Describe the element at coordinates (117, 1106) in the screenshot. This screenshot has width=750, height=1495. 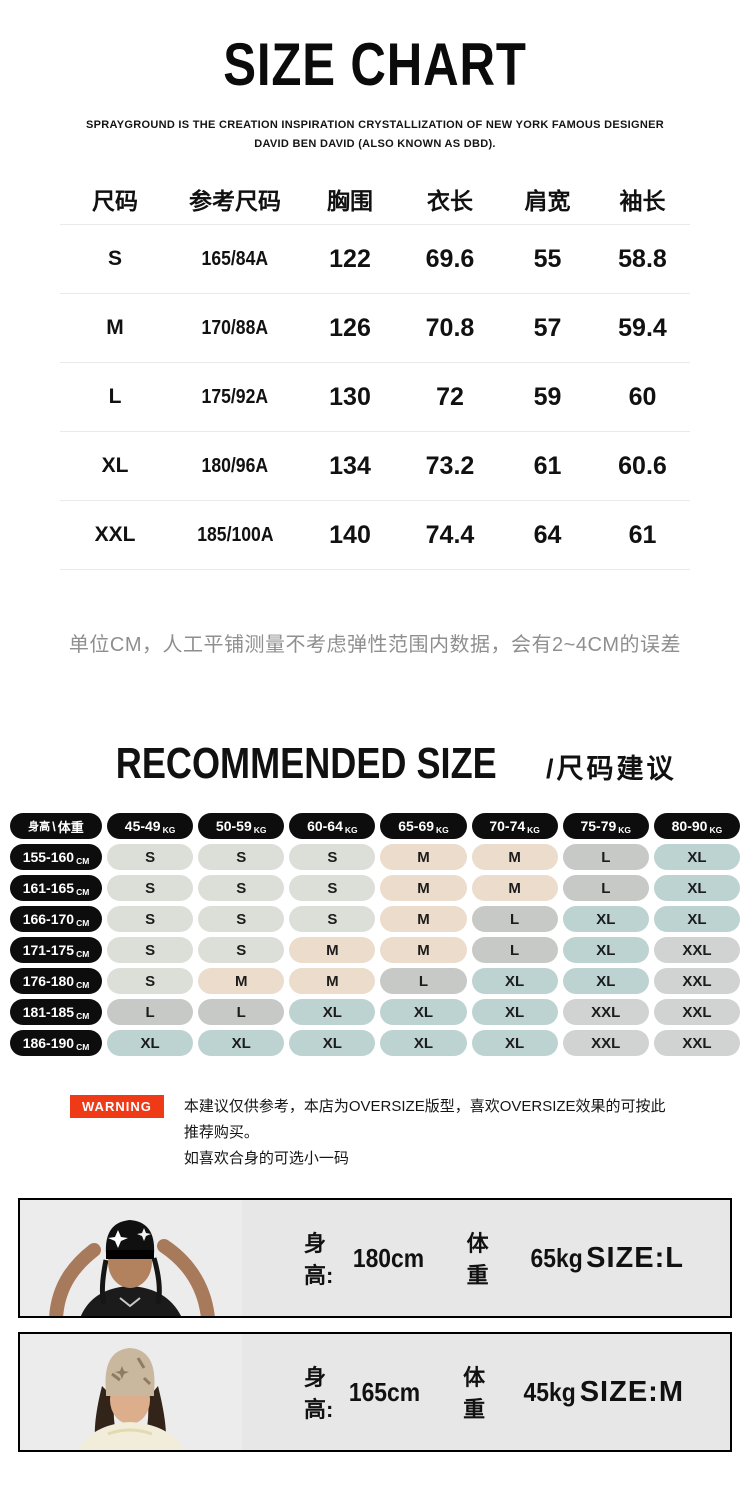
I see `warning-badge: WARNING` at that location.